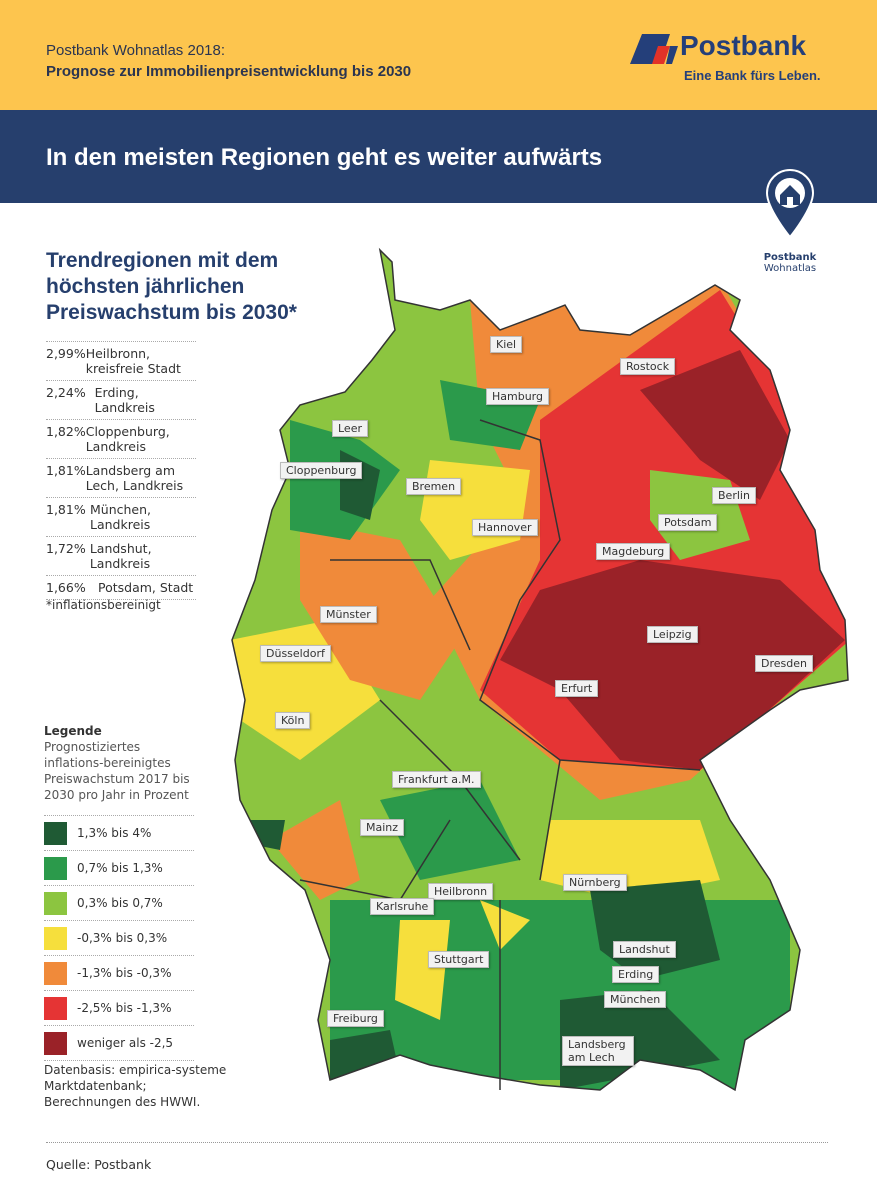 Image resolution: width=877 pixels, height=1200 pixels. I want to click on postbank-logo-icon, so click(654, 49).